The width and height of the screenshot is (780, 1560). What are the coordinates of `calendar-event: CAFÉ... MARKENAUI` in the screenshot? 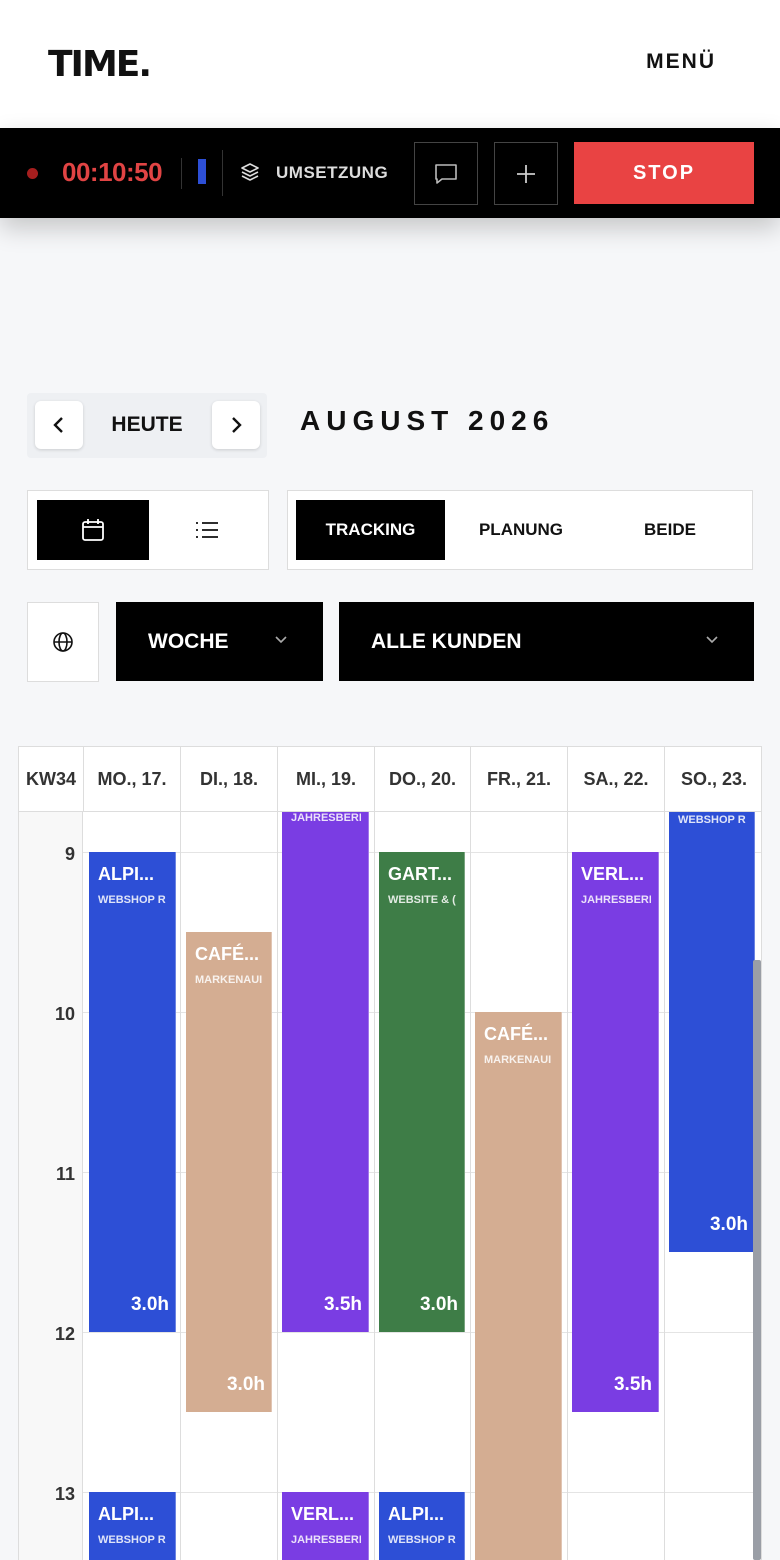 It's located at (518, 1286).